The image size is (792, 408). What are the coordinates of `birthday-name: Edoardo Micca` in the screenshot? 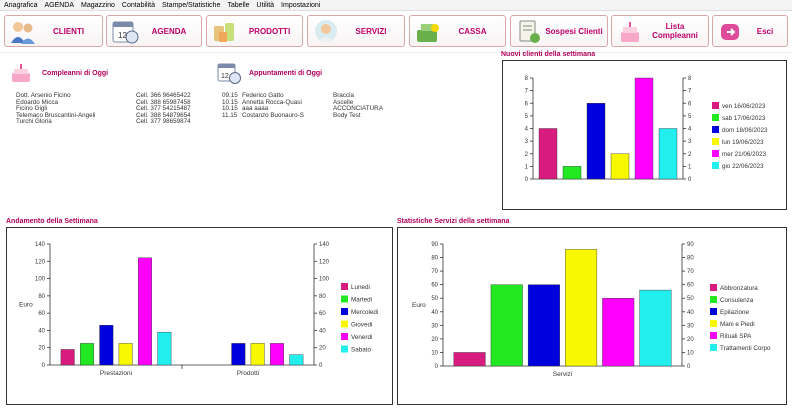 It's located at (37, 102).